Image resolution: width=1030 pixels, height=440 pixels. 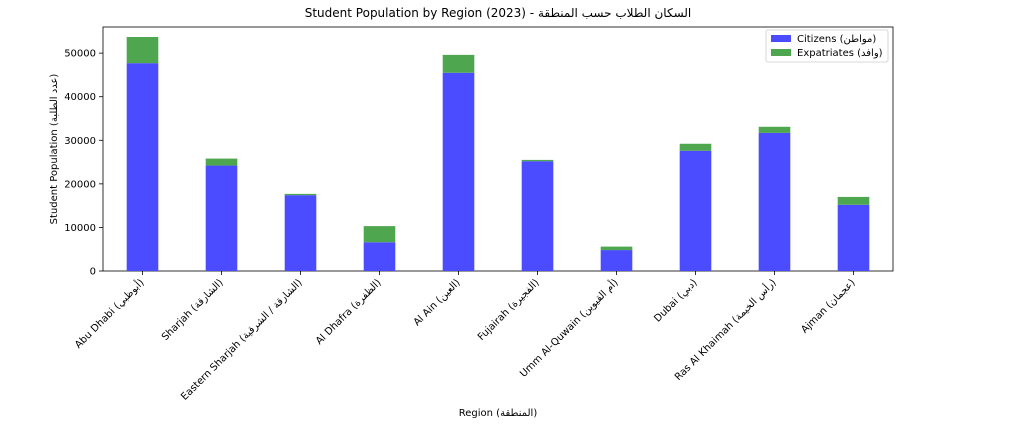 I want to click on y-tick-label: 40000, so click(x=80, y=97).